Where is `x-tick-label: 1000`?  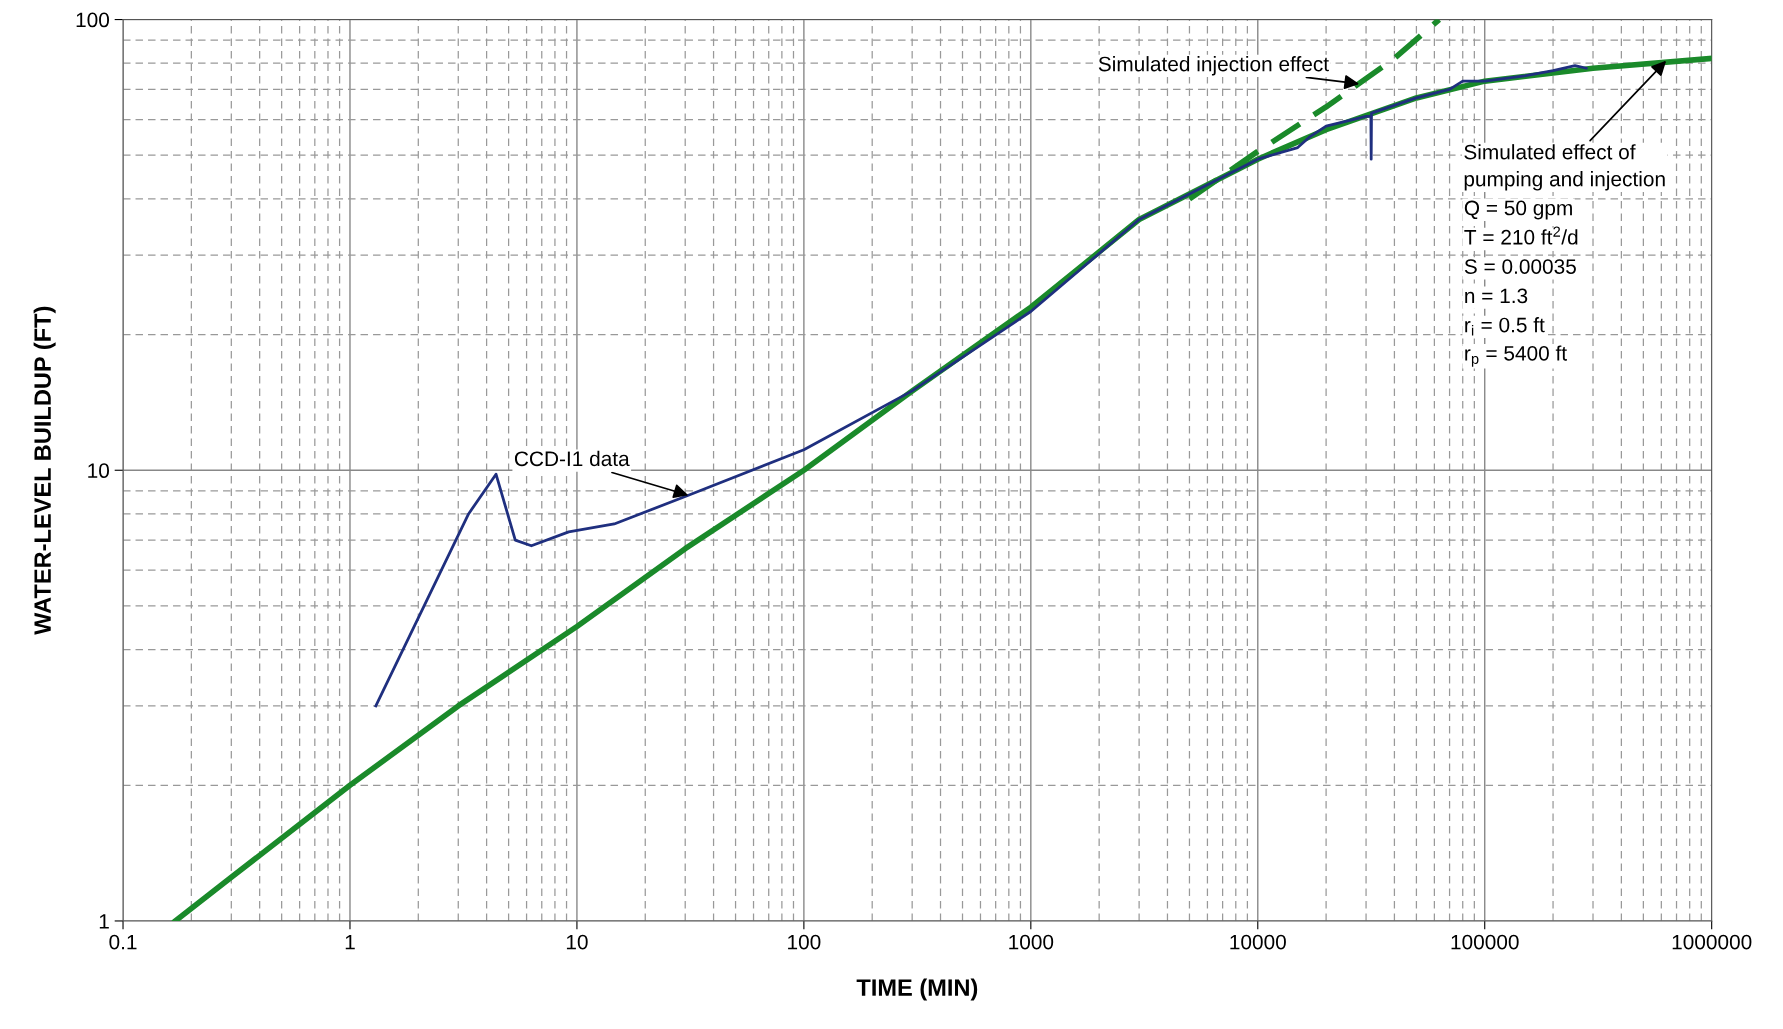
x-tick-label: 1000 is located at coordinates (1031, 942).